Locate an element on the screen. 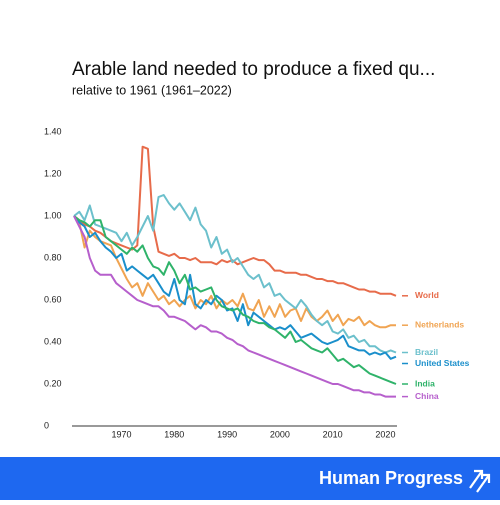  footer-brand: Human Progress is located at coordinates (391, 478).